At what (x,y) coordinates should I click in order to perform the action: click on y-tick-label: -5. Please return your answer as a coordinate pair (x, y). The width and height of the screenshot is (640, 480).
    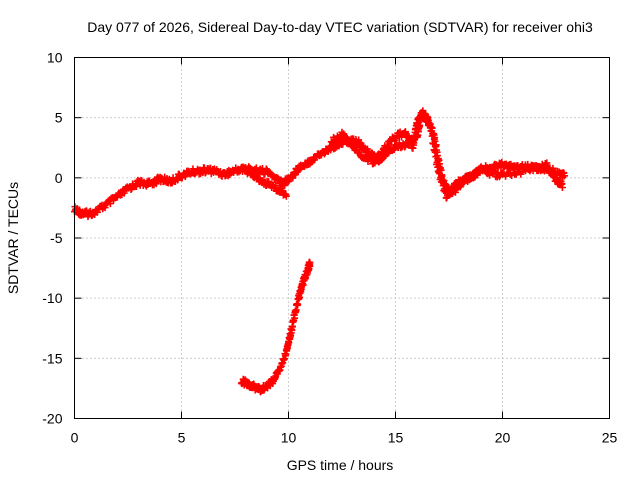
    Looking at the image, I should click on (56, 238).